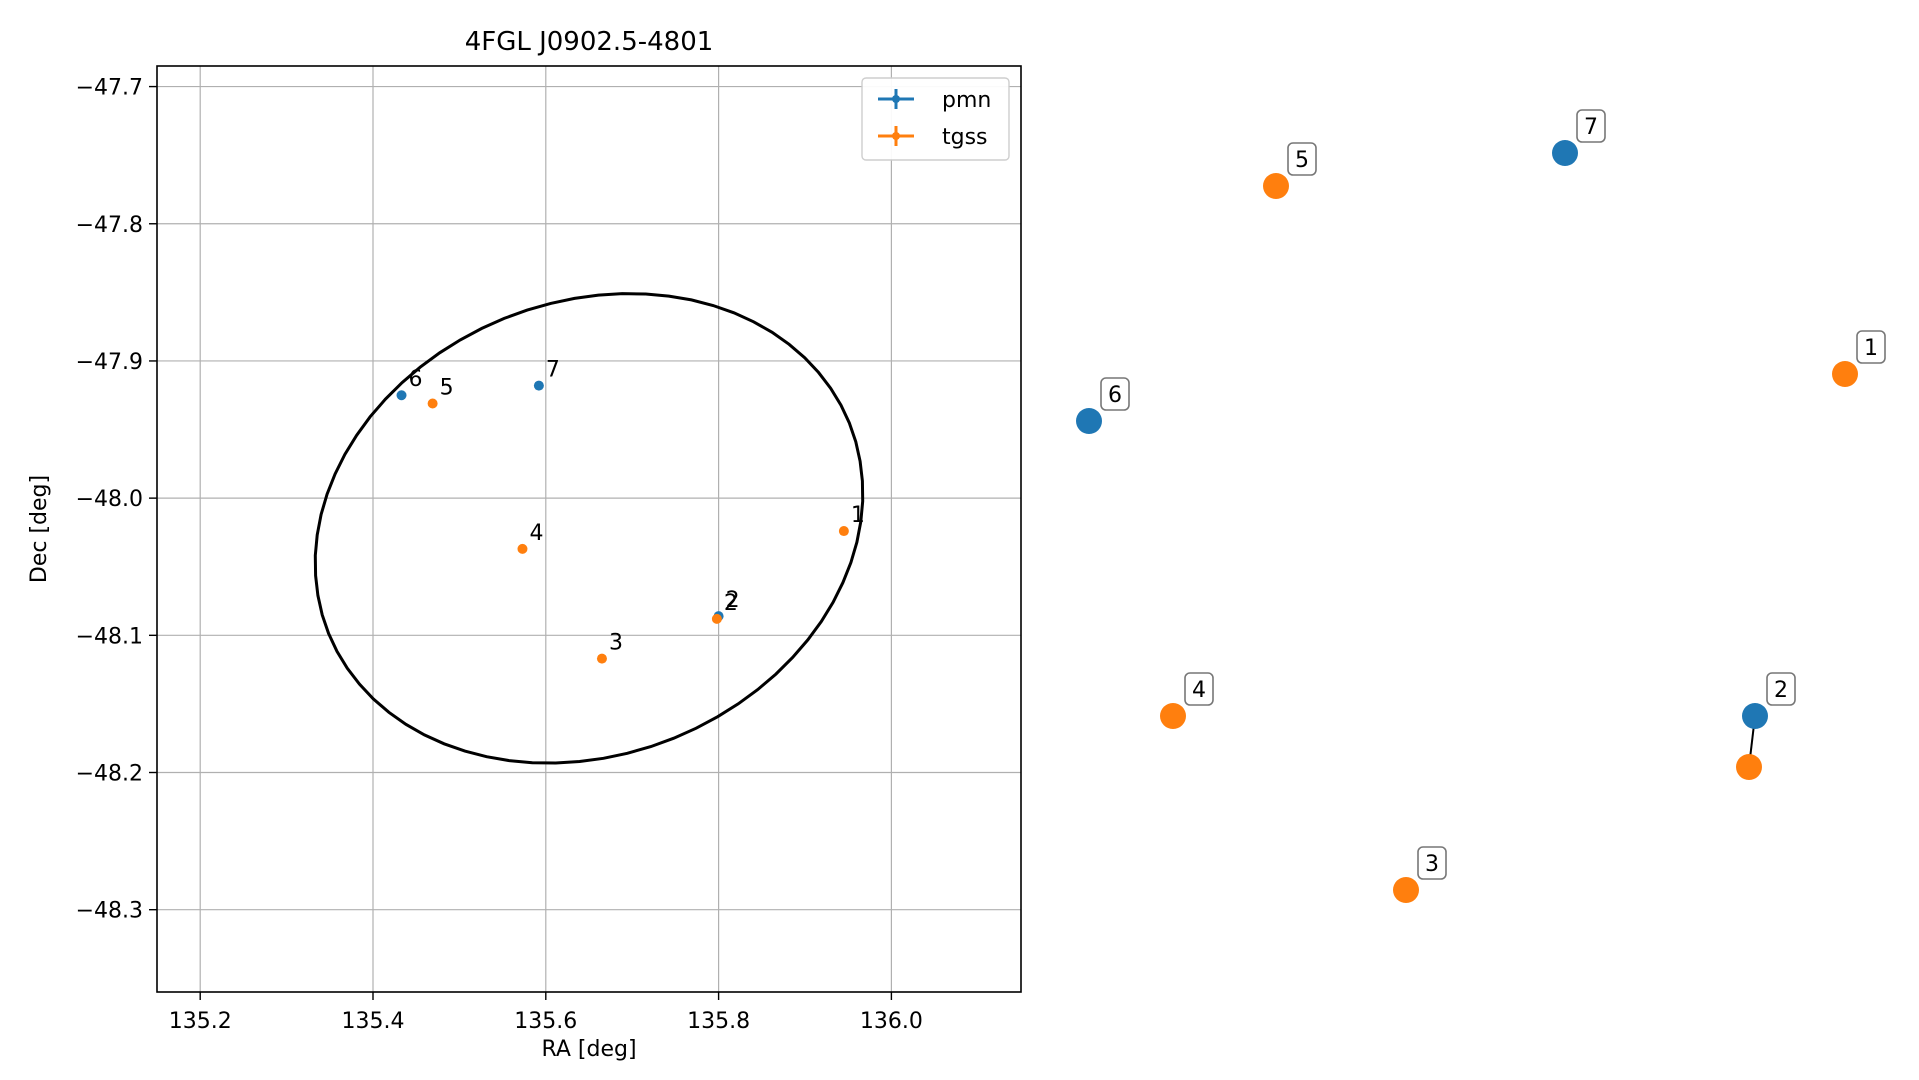  What do you see at coordinates (416, 379) in the screenshot?
I see `pmn-point-label: 6` at bounding box center [416, 379].